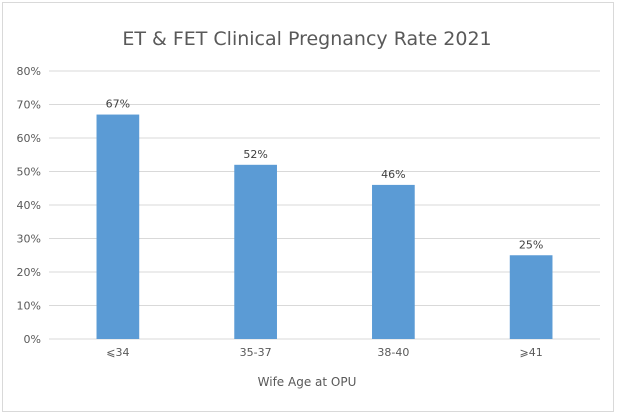  Describe the element at coordinates (29, 306) in the screenshot. I see `y-tick-label: 10%` at that location.